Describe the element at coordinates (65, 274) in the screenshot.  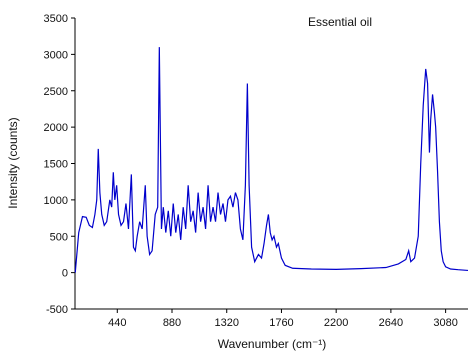
I see `y-tick-label: 0` at that location.